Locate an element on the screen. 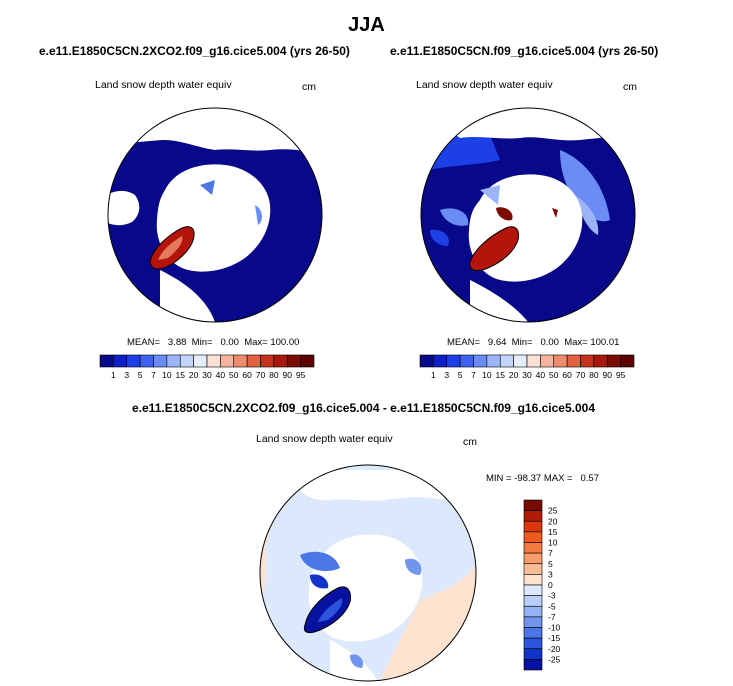  panel-3-colorbar-tick-label: 5 is located at coordinates (550, 564).